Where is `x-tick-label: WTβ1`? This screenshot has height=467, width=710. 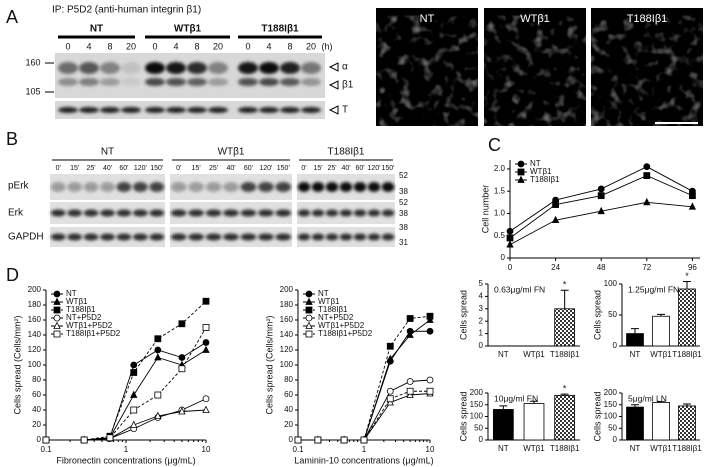
x-tick-label: WTβ1 is located at coordinates (661, 354).